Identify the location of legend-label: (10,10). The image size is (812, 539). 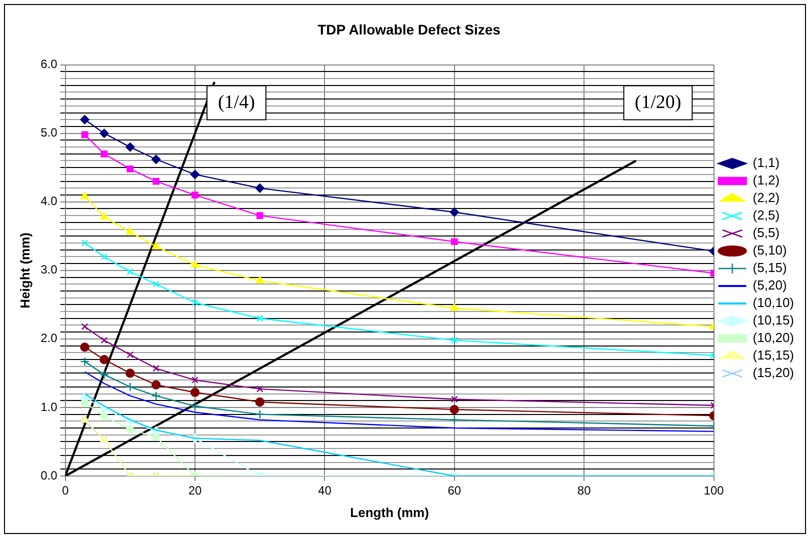
(773, 302).